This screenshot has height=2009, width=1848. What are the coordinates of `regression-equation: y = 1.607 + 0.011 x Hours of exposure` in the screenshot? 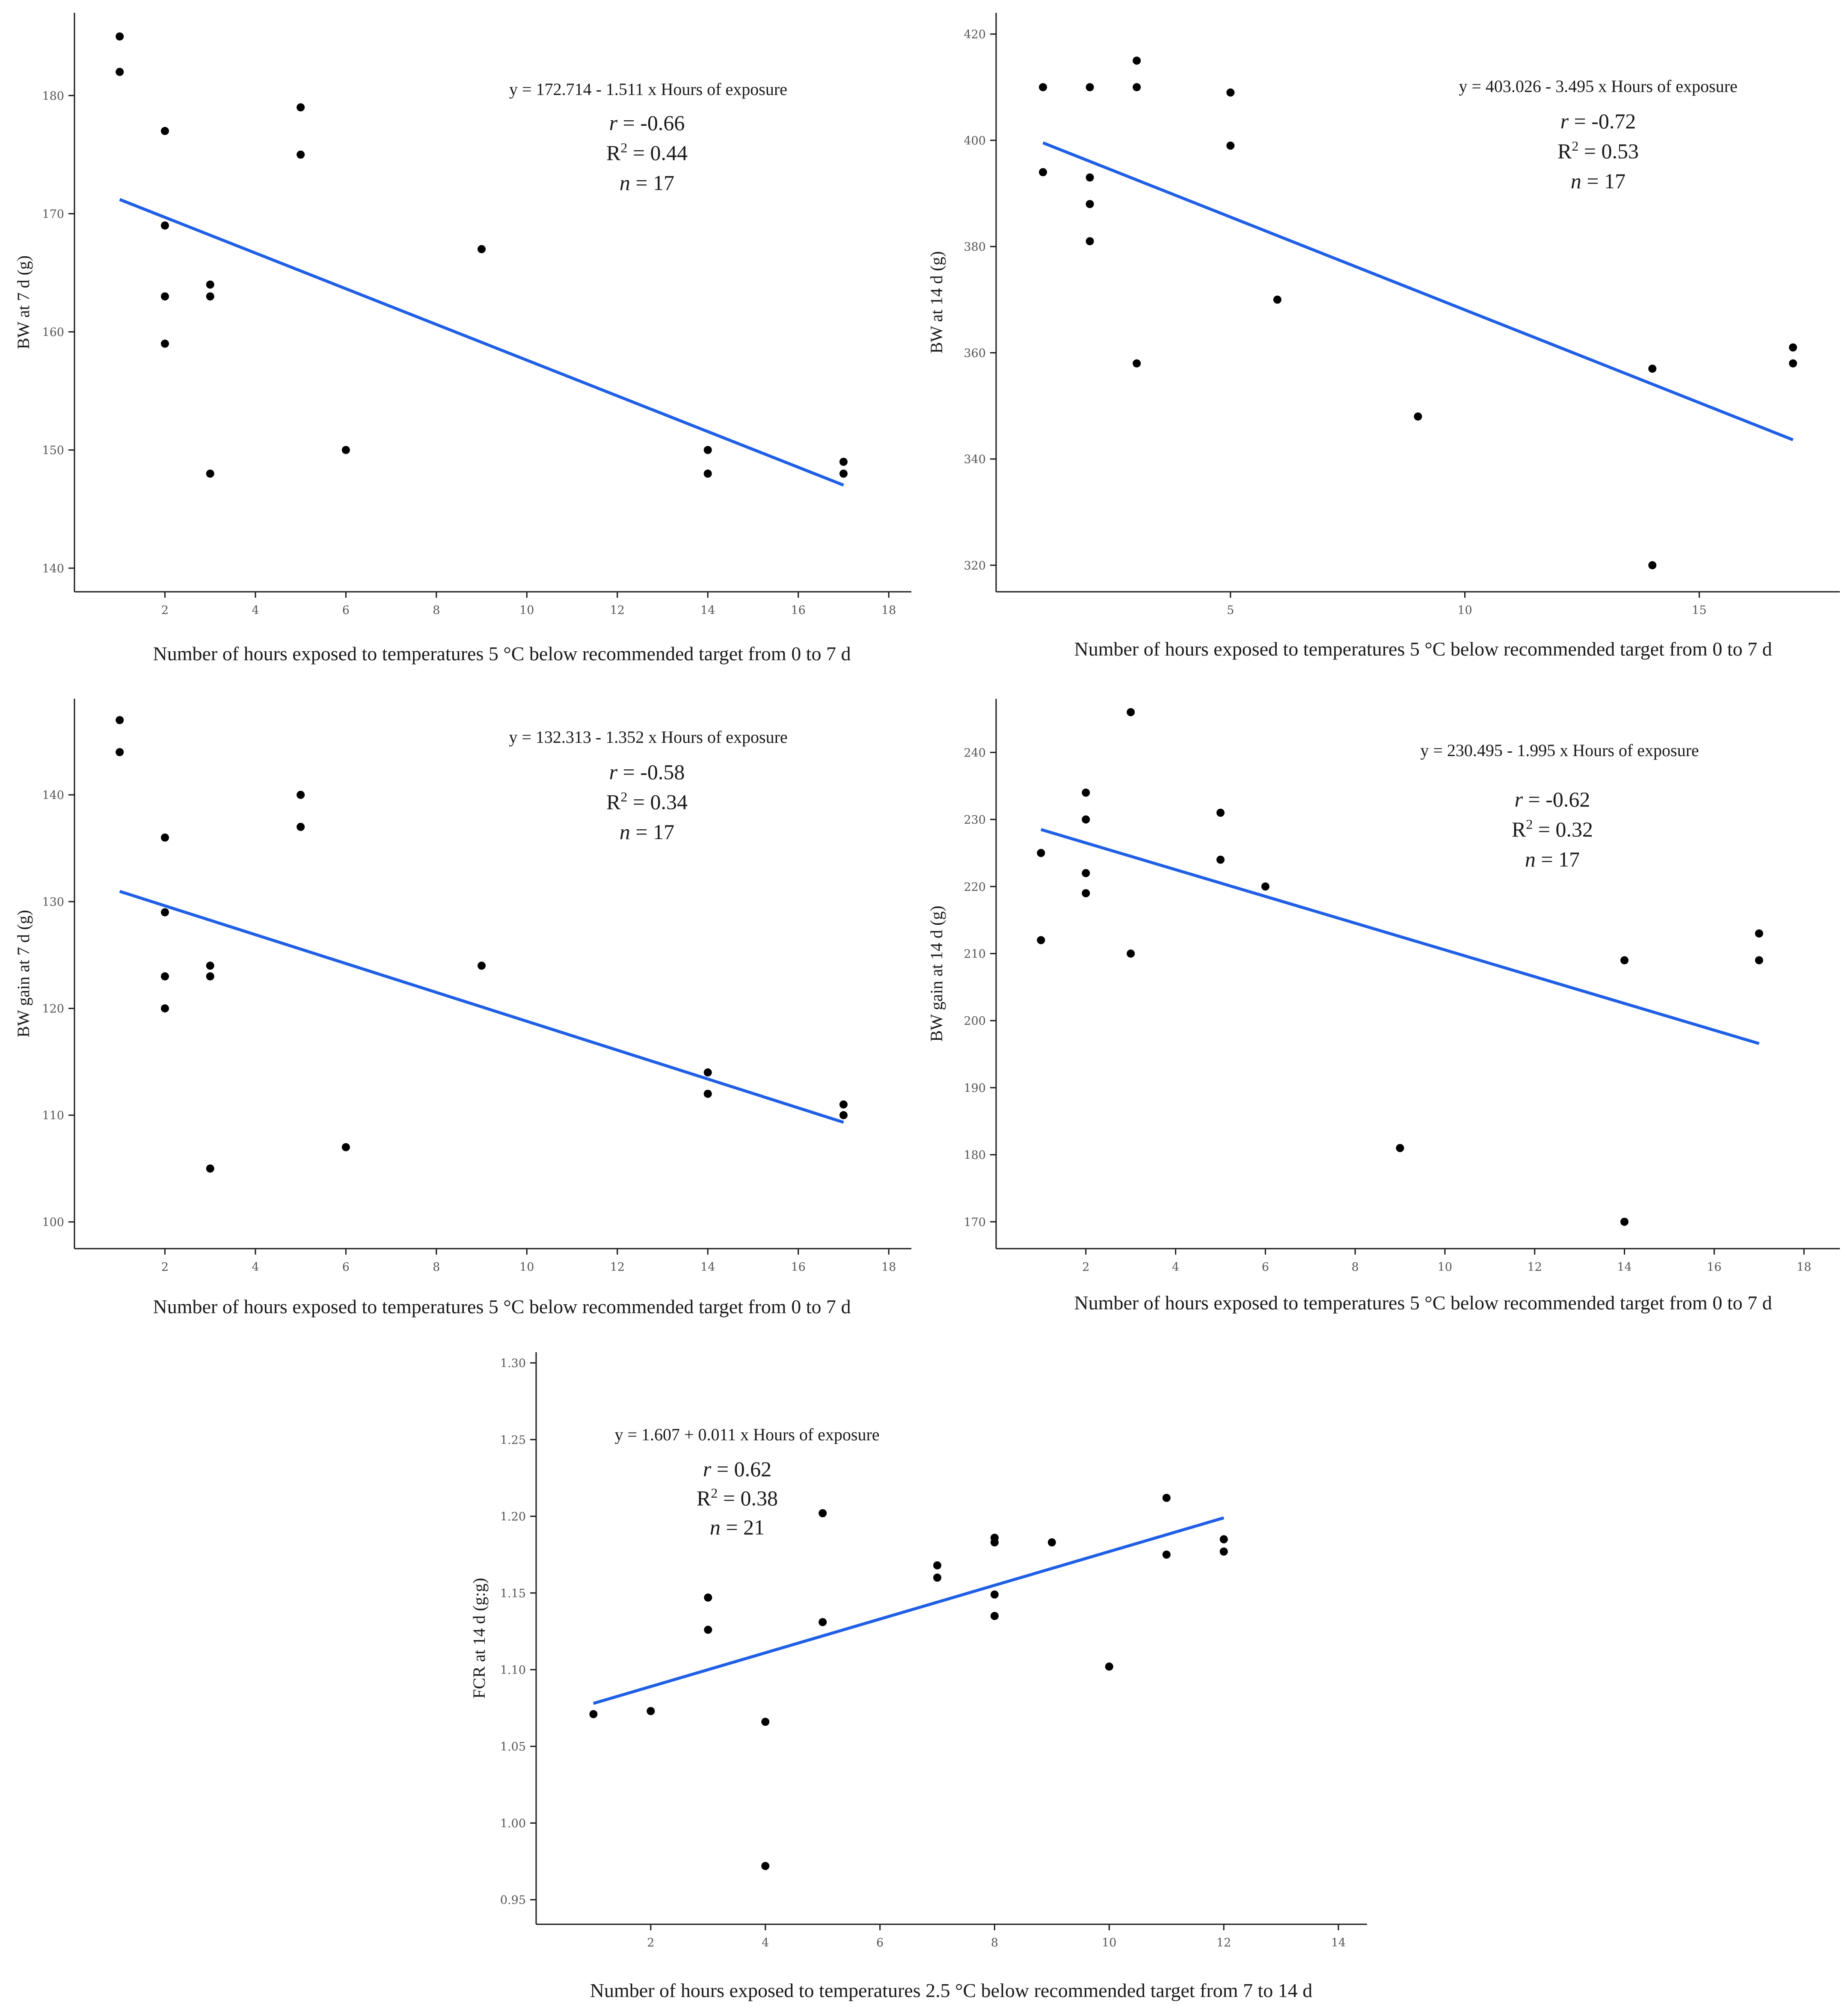 It's located at (746, 1434).